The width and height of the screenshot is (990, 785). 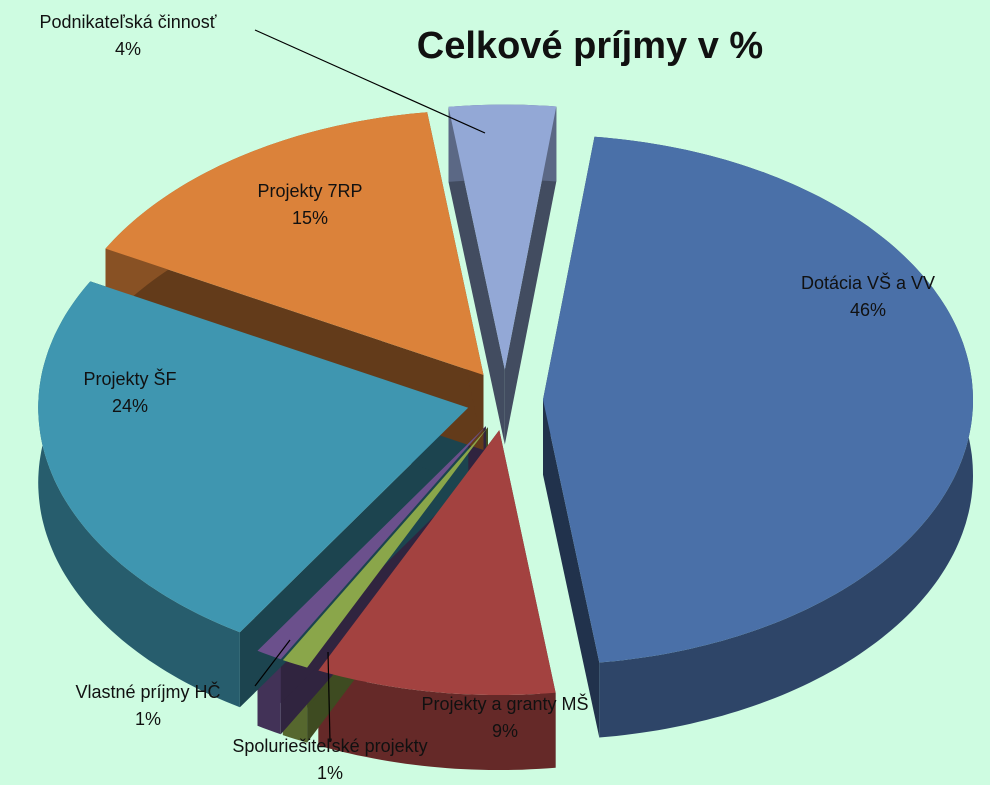 I want to click on chart-title: Celkové príjmy v %, so click(x=590, y=46).